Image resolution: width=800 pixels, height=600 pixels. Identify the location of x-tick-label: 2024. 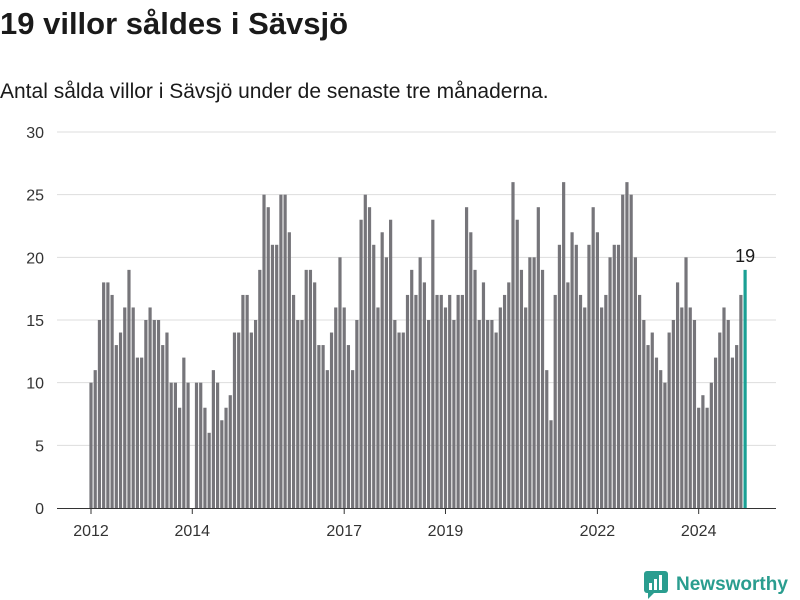
(699, 531).